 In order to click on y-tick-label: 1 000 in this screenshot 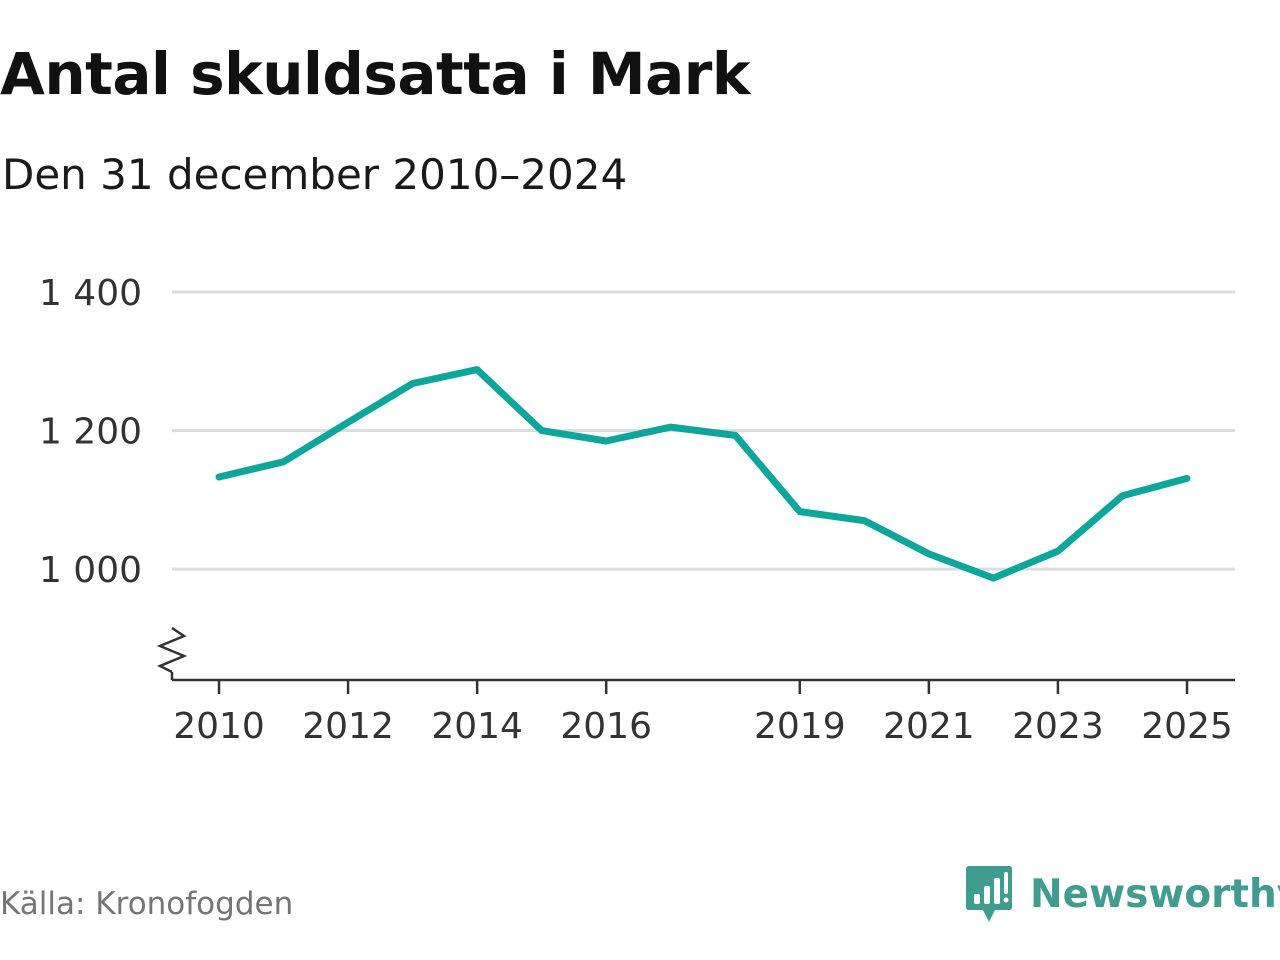, I will do `click(90, 570)`.